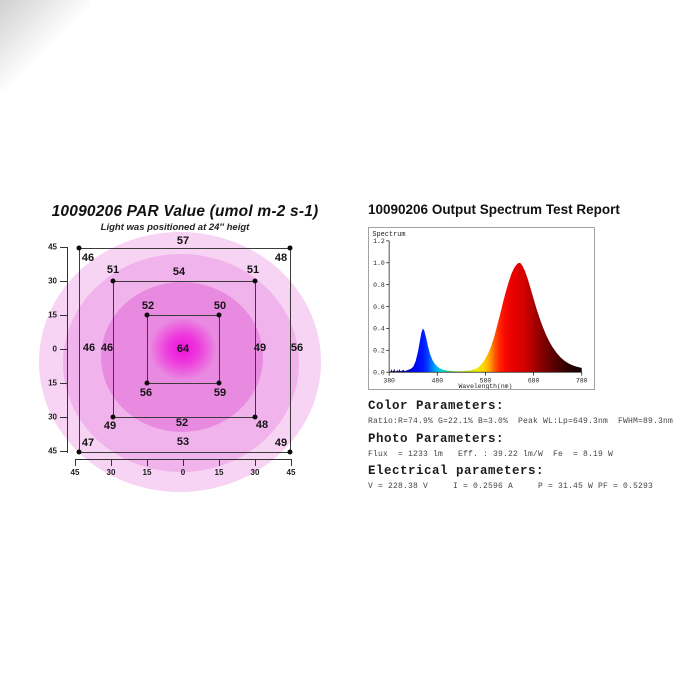 The height and width of the screenshot is (700, 700). What do you see at coordinates (281, 258) in the screenshot?
I see `par-value-outer-tr: 48` at bounding box center [281, 258].